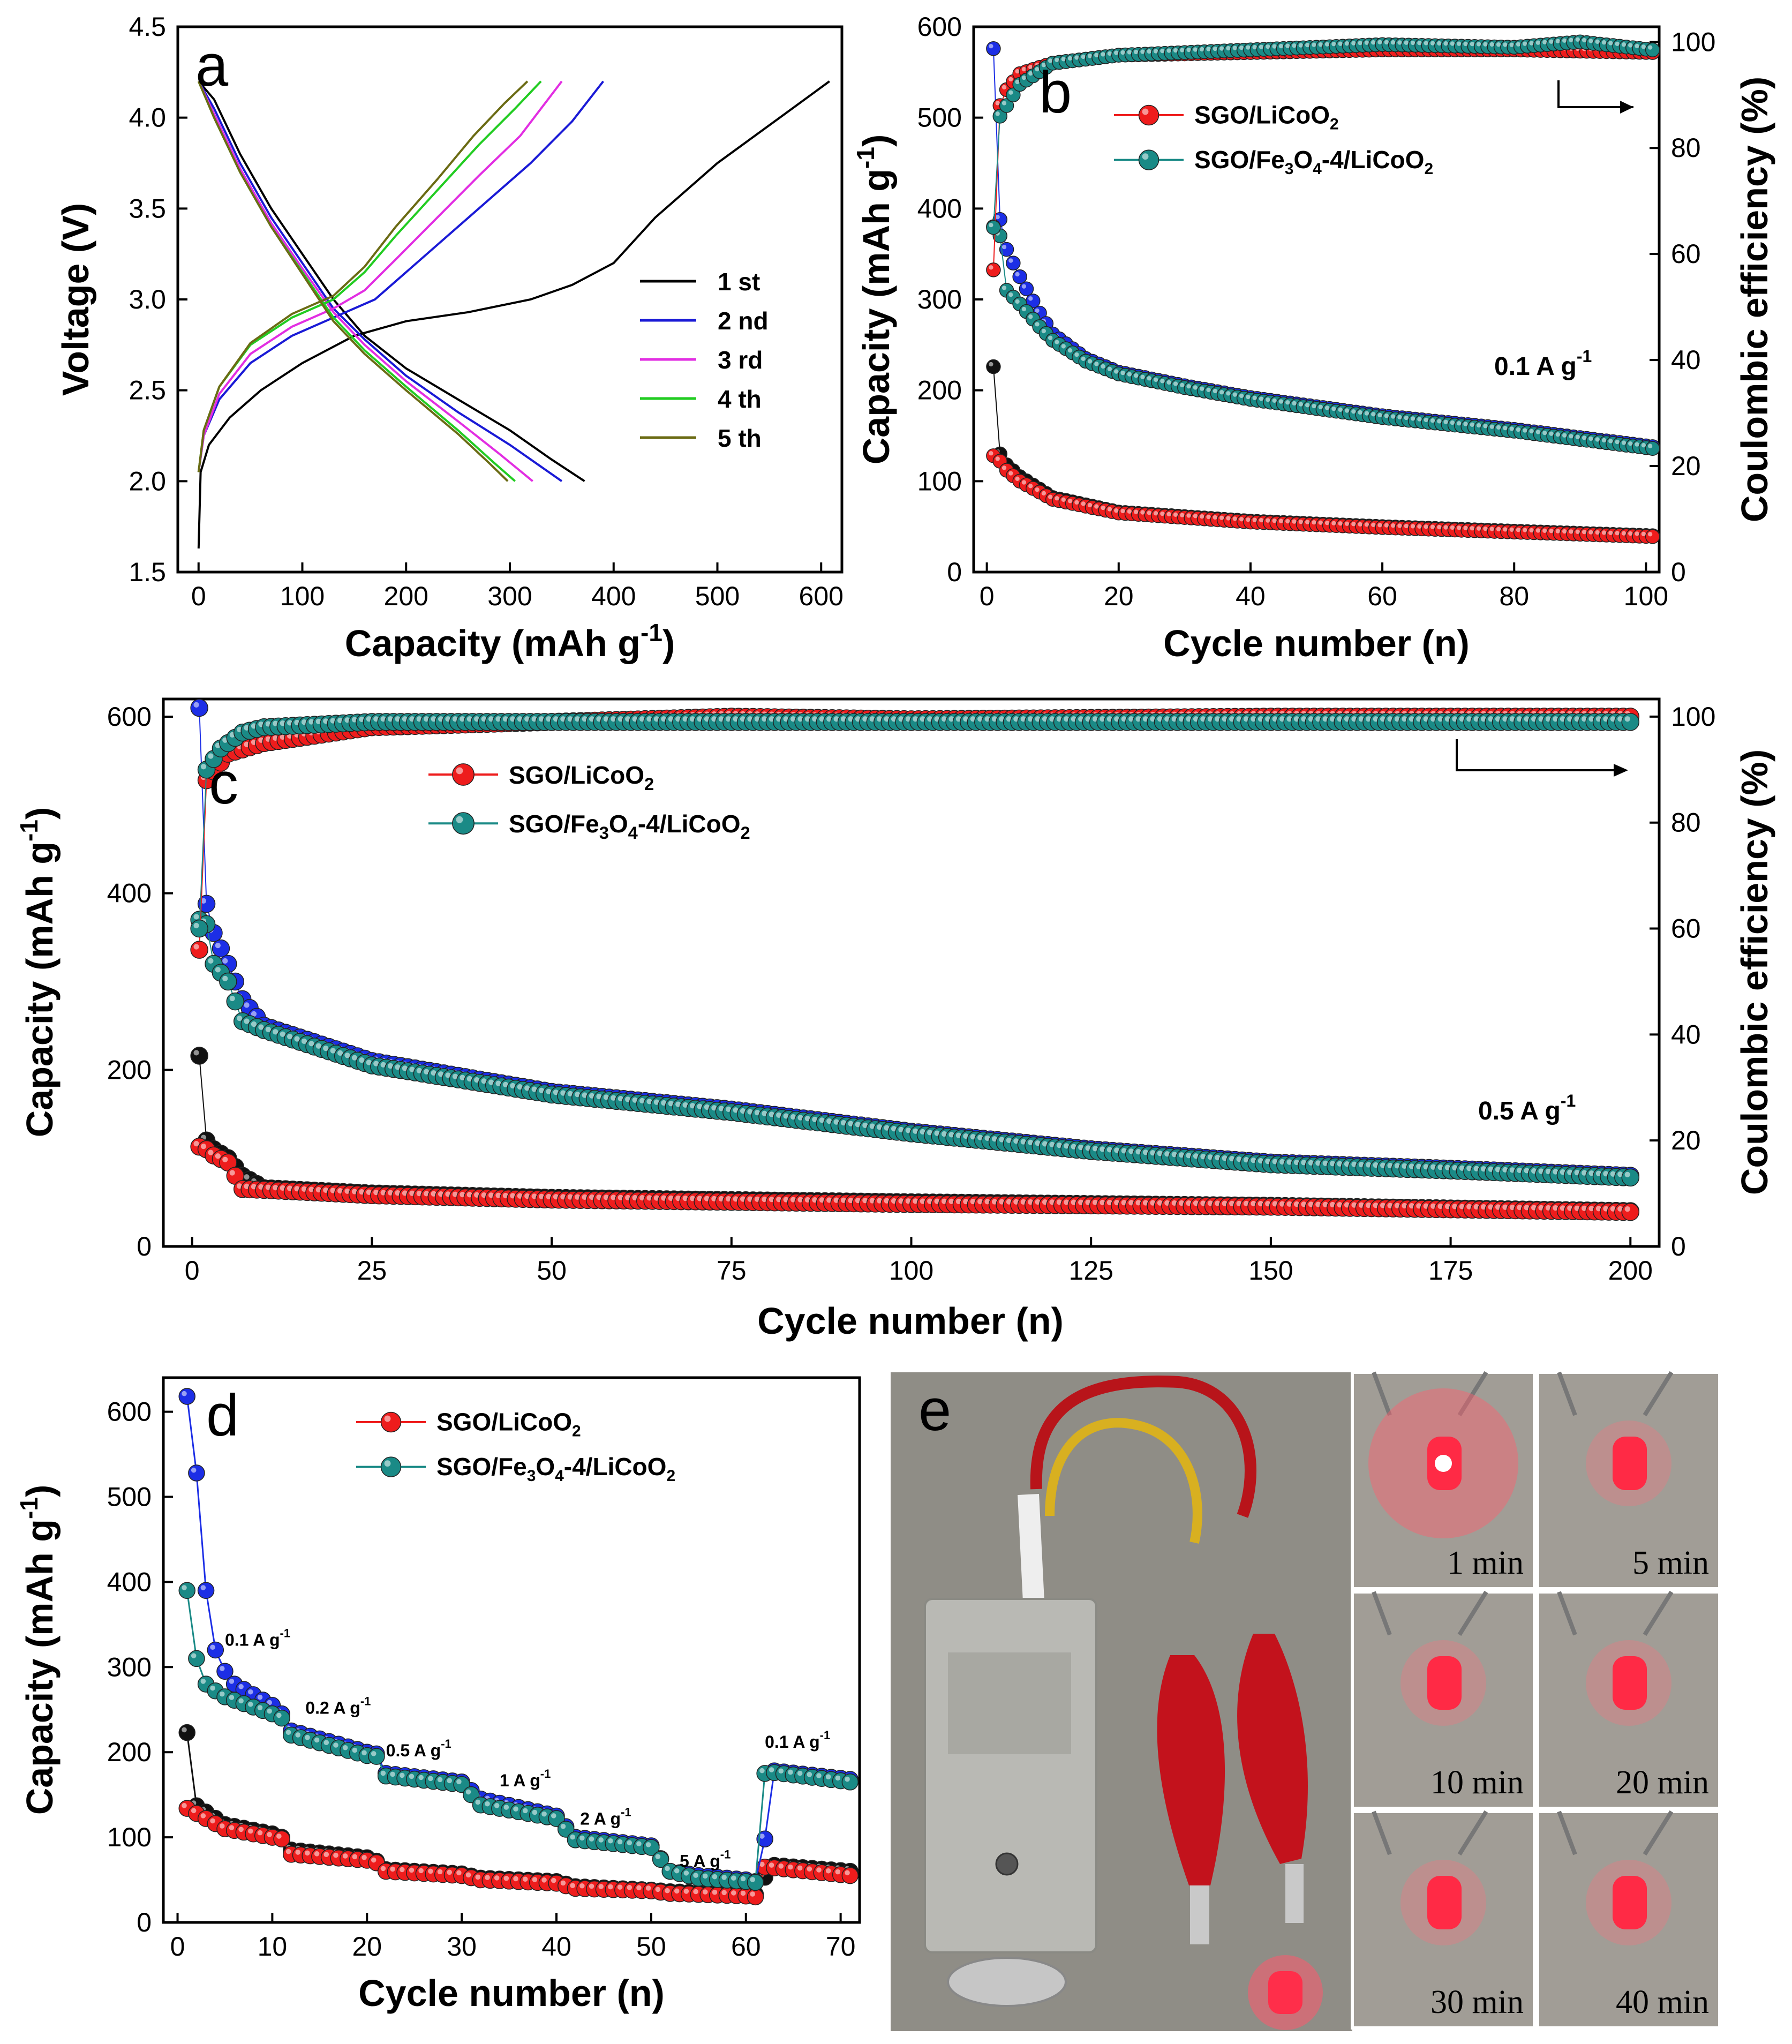 The height and width of the screenshot is (2044, 1792). What do you see at coordinates (1678, 572) in the screenshot?
I see `y2-tick-label: 0` at bounding box center [1678, 572].